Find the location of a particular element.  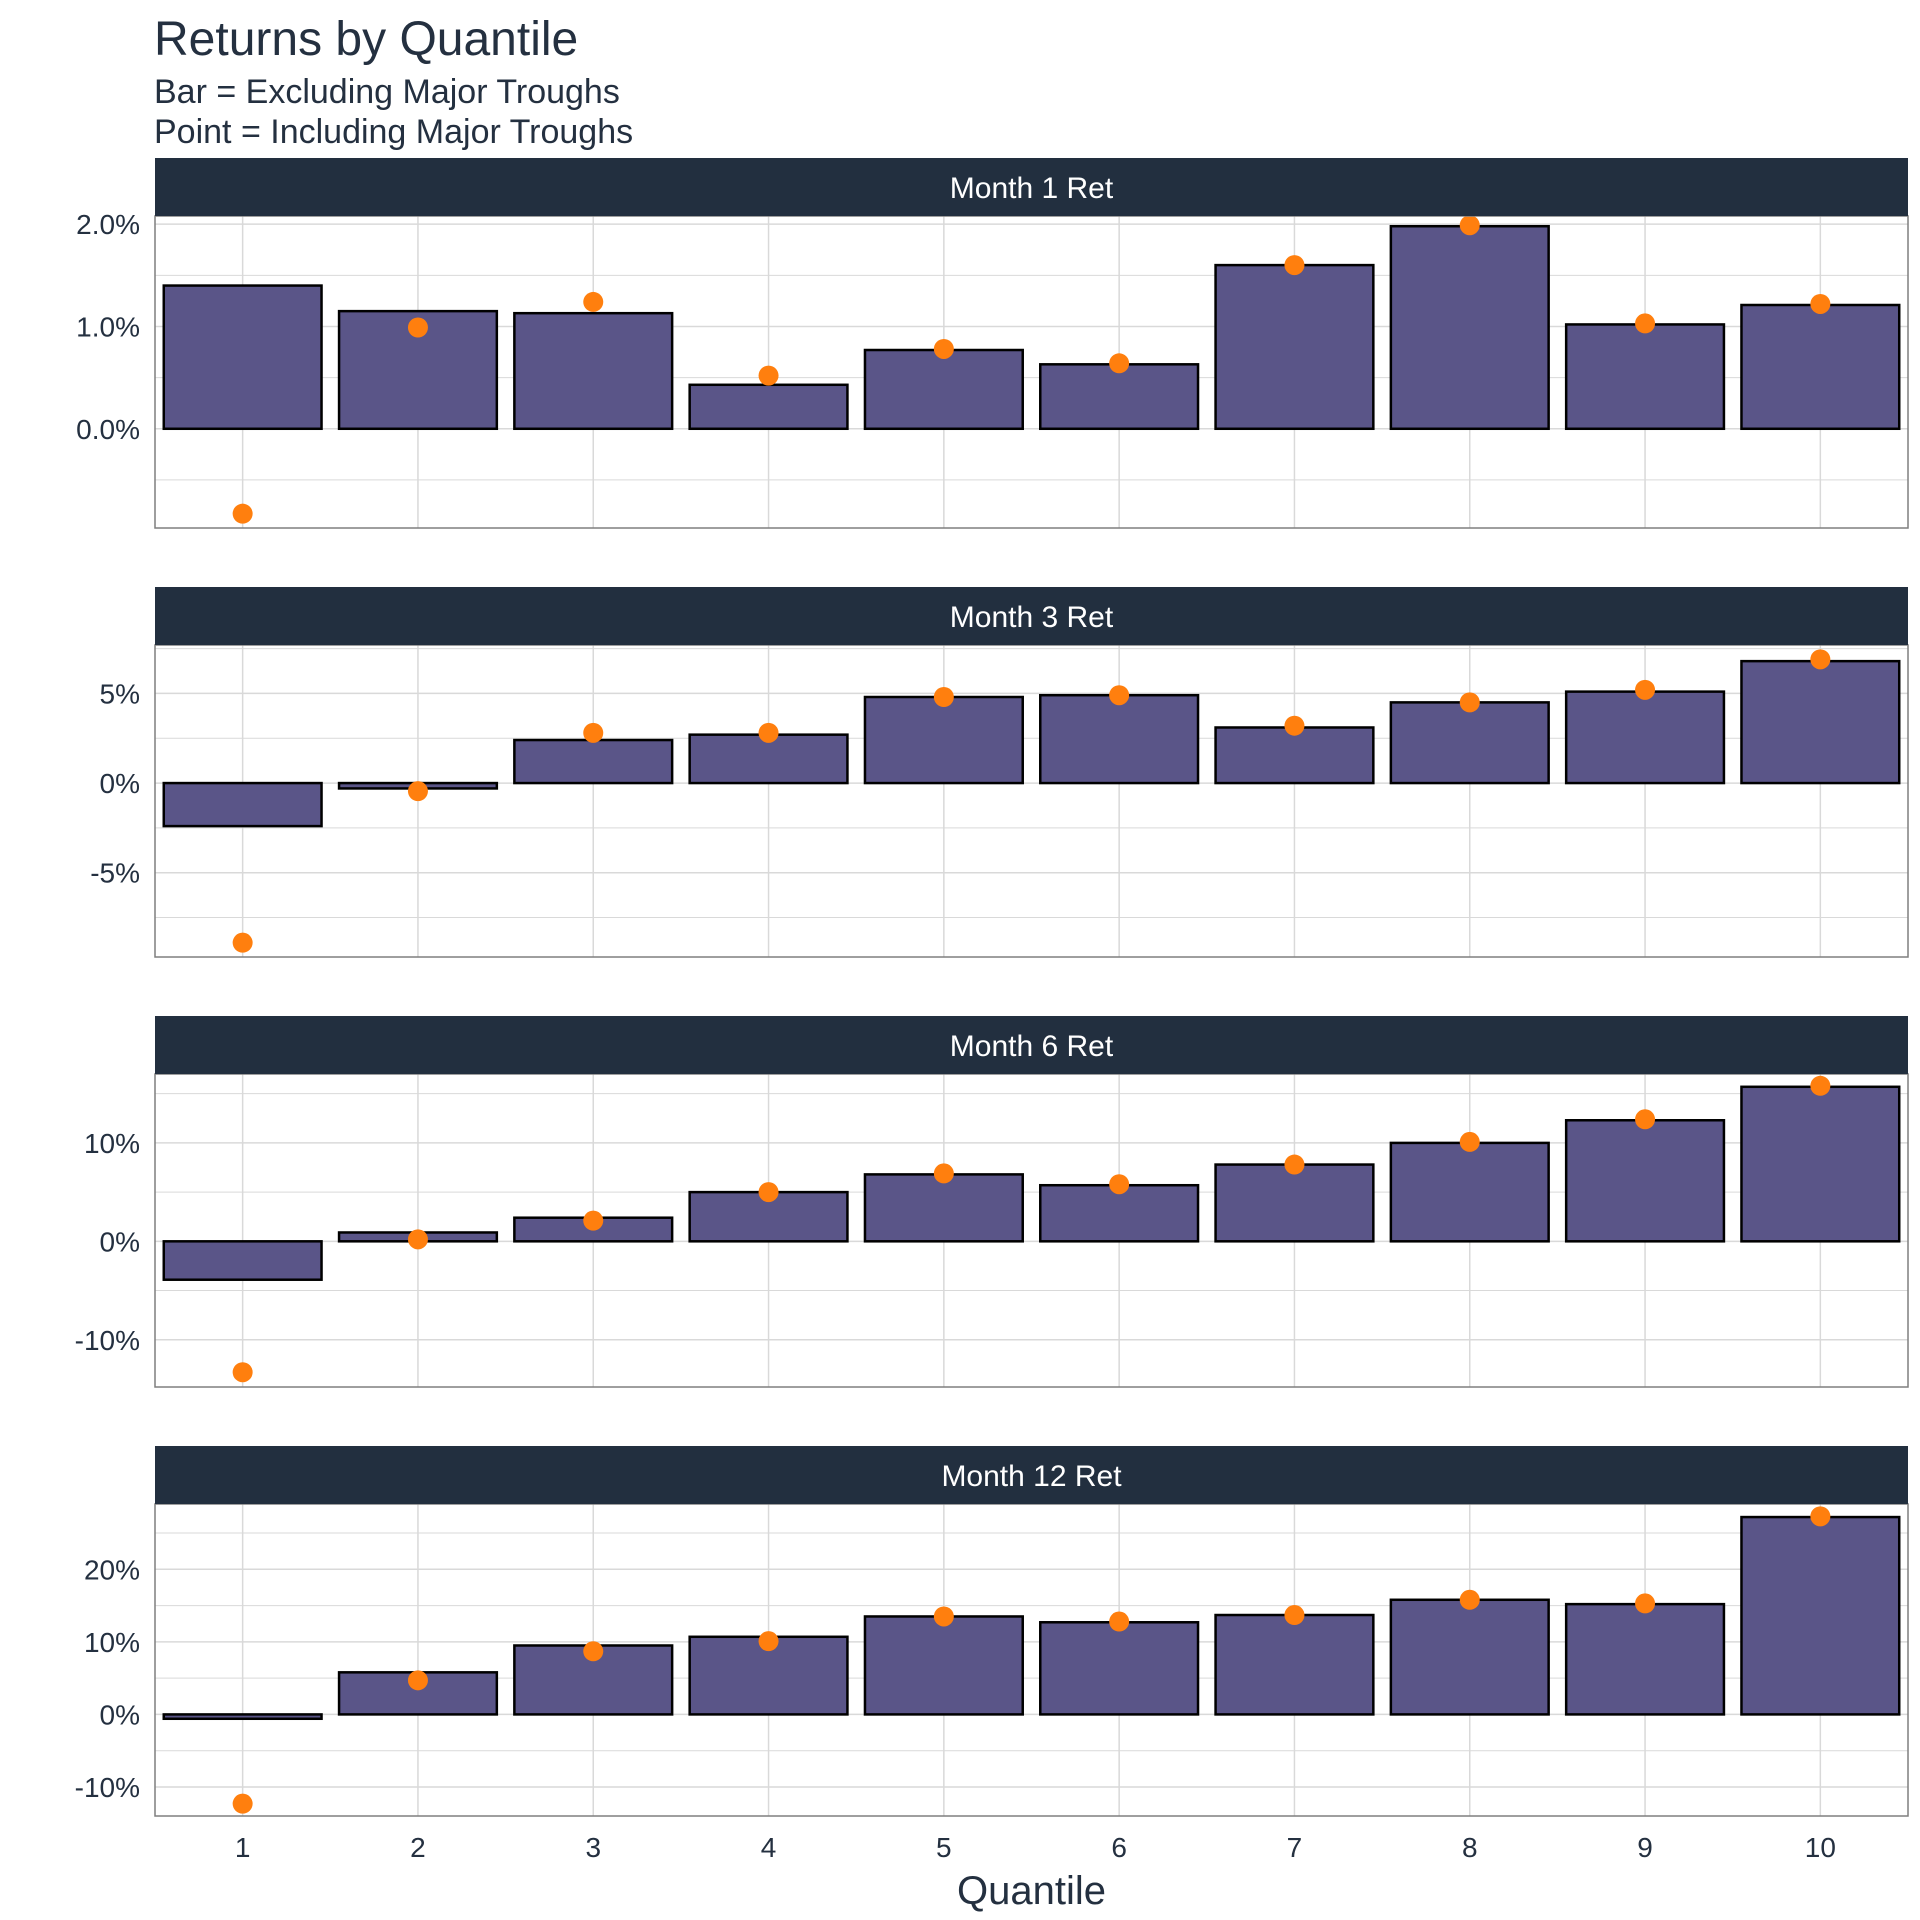

x-axis-title: Quantile is located at coordinates (1031, 1891).